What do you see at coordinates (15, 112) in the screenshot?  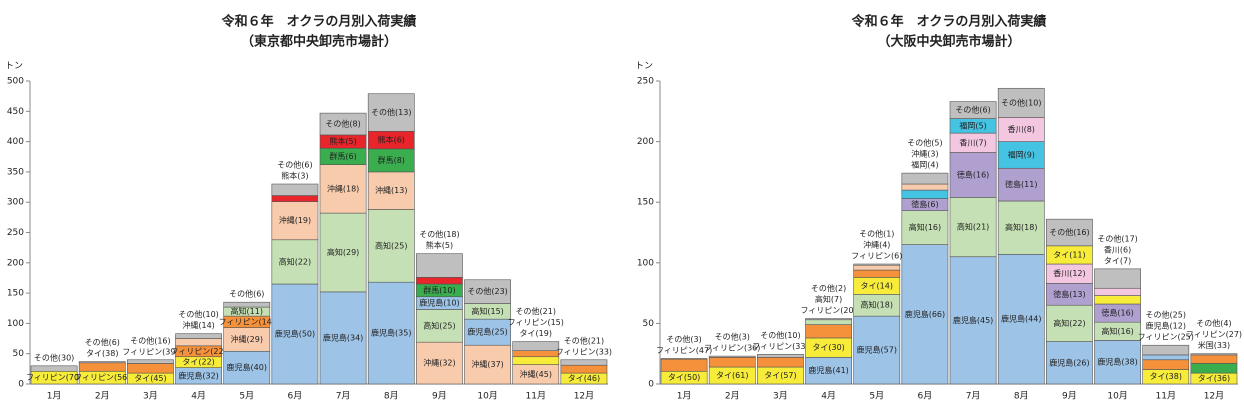 I see `y-tick-label: 450` at bounding box center [15, 112].